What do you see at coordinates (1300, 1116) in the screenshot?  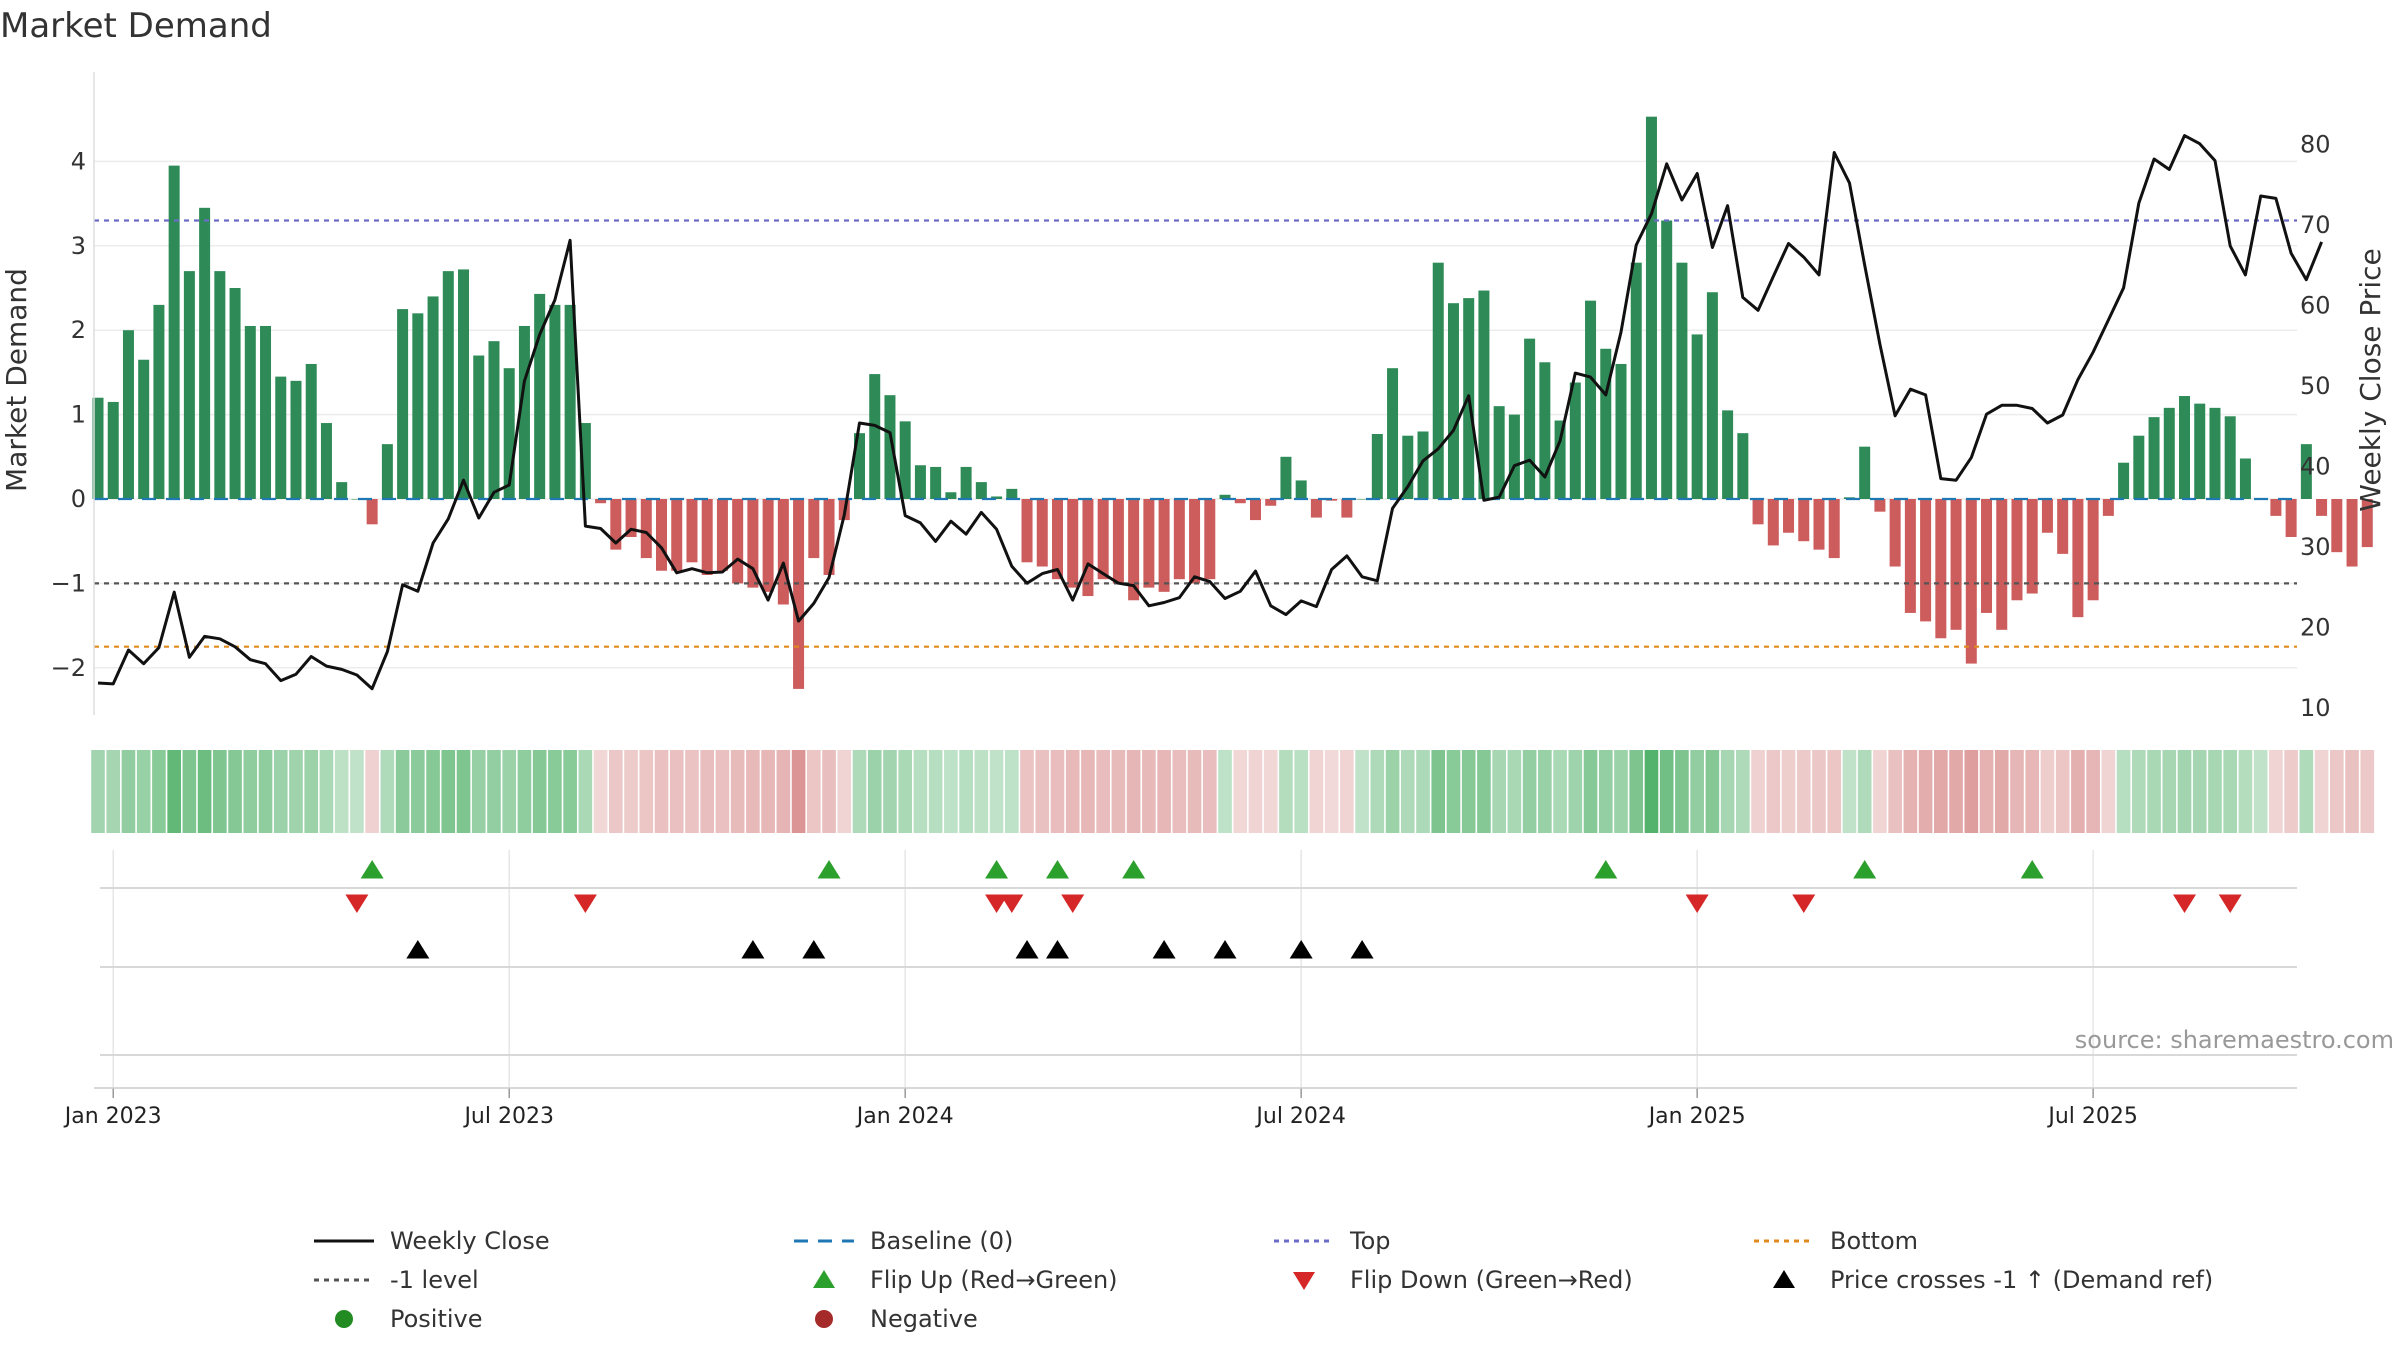 I see `x-tick-label: Jul 2024` at bounding box center [1300, 1116].